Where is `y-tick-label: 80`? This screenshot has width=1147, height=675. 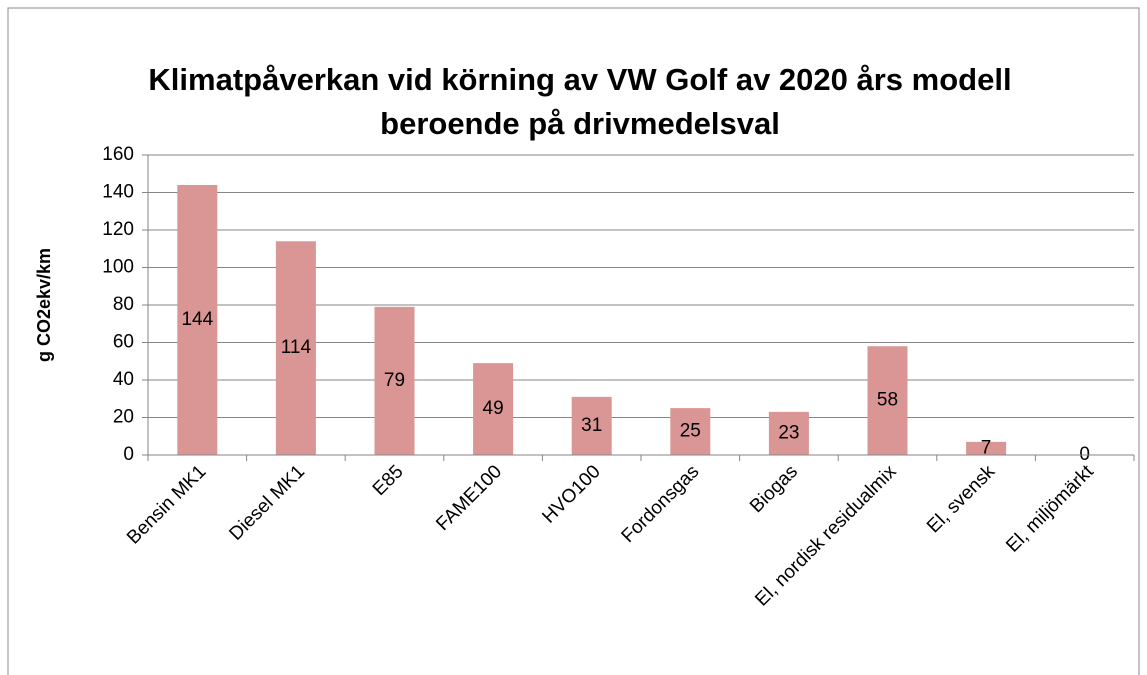 y-tick-label: 80 is located at coordinates (123, 304).